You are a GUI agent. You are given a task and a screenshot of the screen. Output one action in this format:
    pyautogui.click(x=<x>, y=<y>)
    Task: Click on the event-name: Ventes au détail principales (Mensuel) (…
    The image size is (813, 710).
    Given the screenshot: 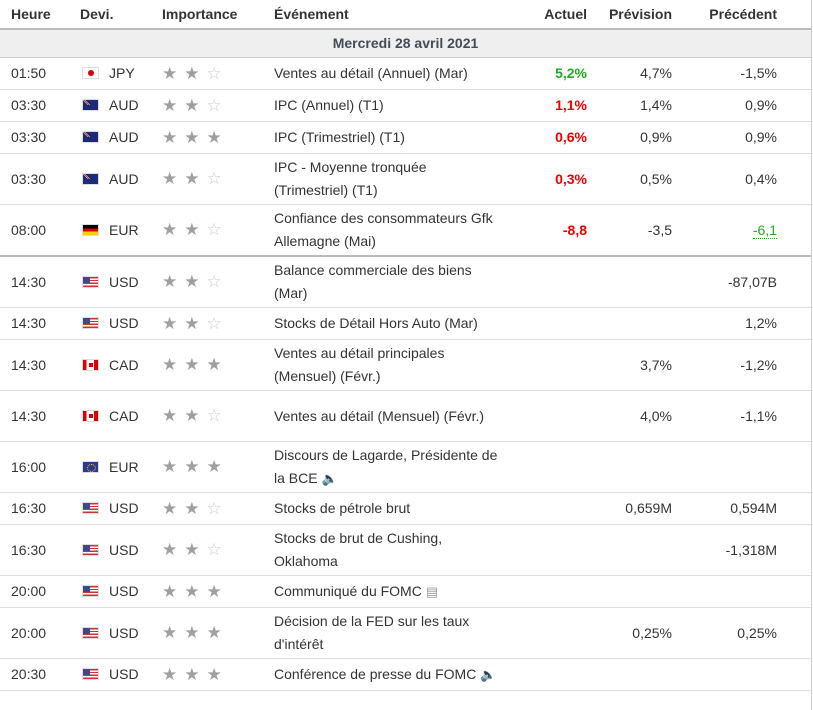 What is the action you would take?
    pyautogui.click(x=359, y=364)
    